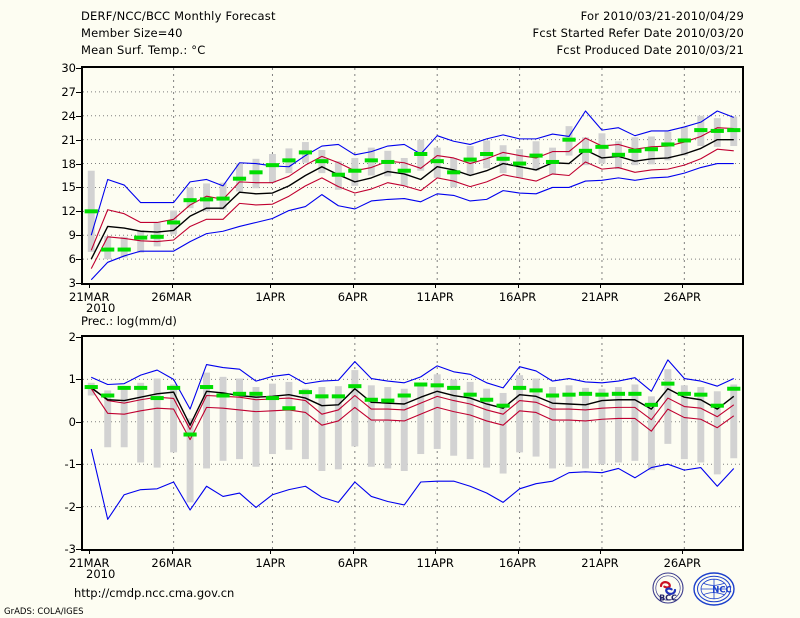 This screenshot has width=800, height=618. Describe the element at coordinates (72, 337) in the screenshot. I see `y-tick-label: 2` at that location.